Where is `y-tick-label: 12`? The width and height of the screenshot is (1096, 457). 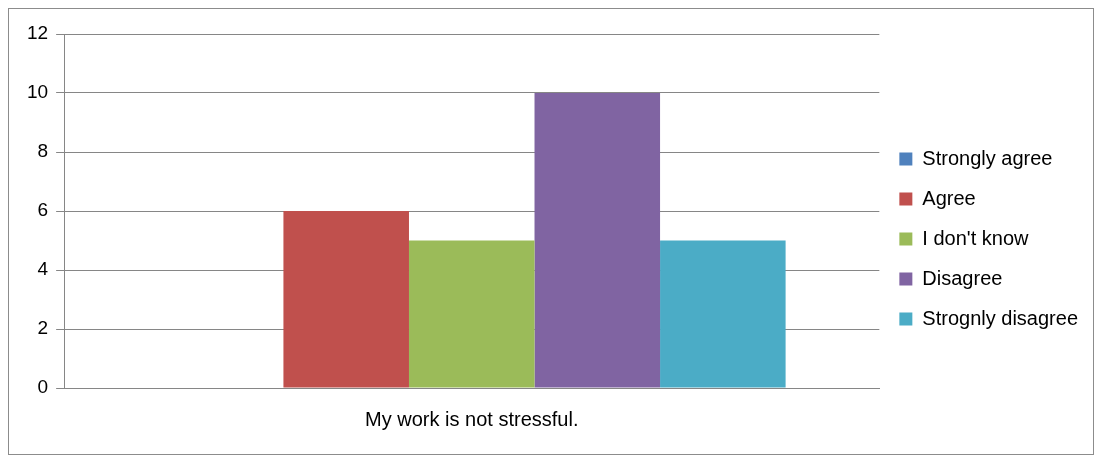
y-tick-label: 12 is located at coordinates (37, 33).